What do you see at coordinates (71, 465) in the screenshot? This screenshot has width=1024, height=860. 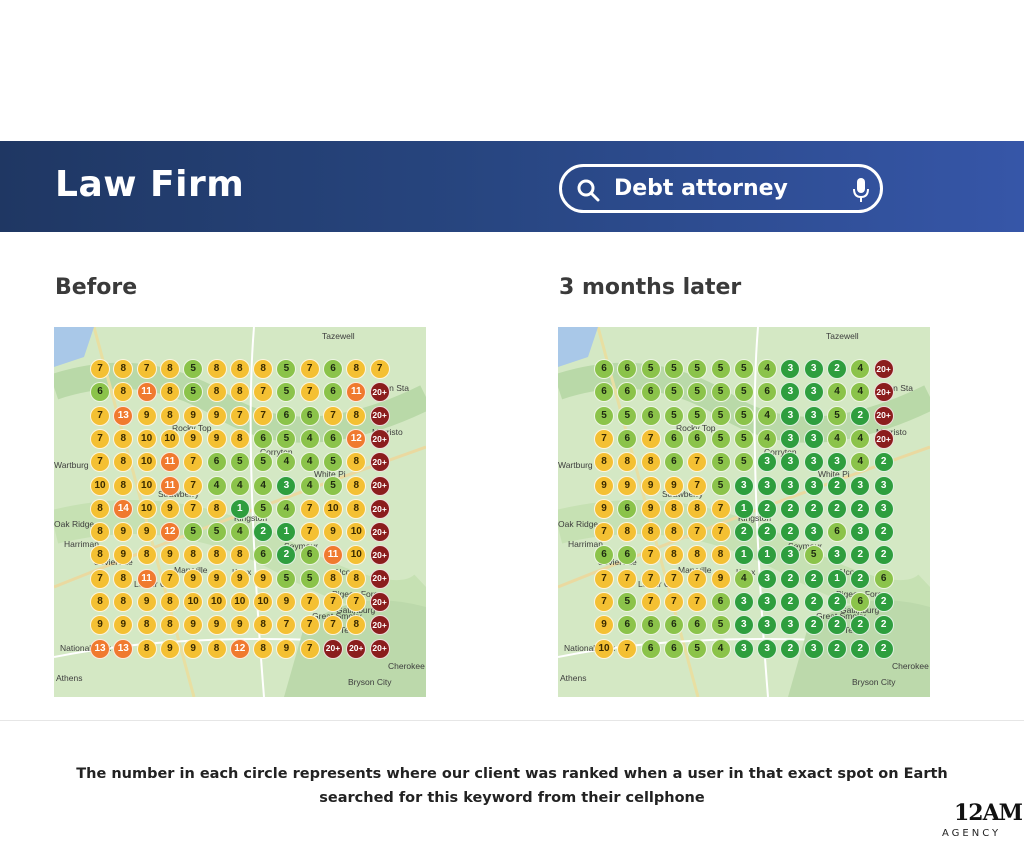 I see `map-label: Wartburg` at bounding box center [71, 465].